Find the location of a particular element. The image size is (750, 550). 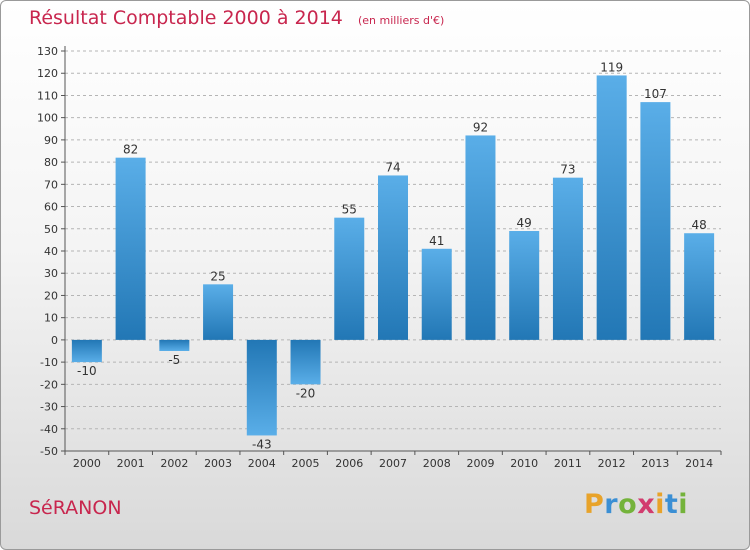

y-tick-label: -50 is located at coordinates (49, 451).